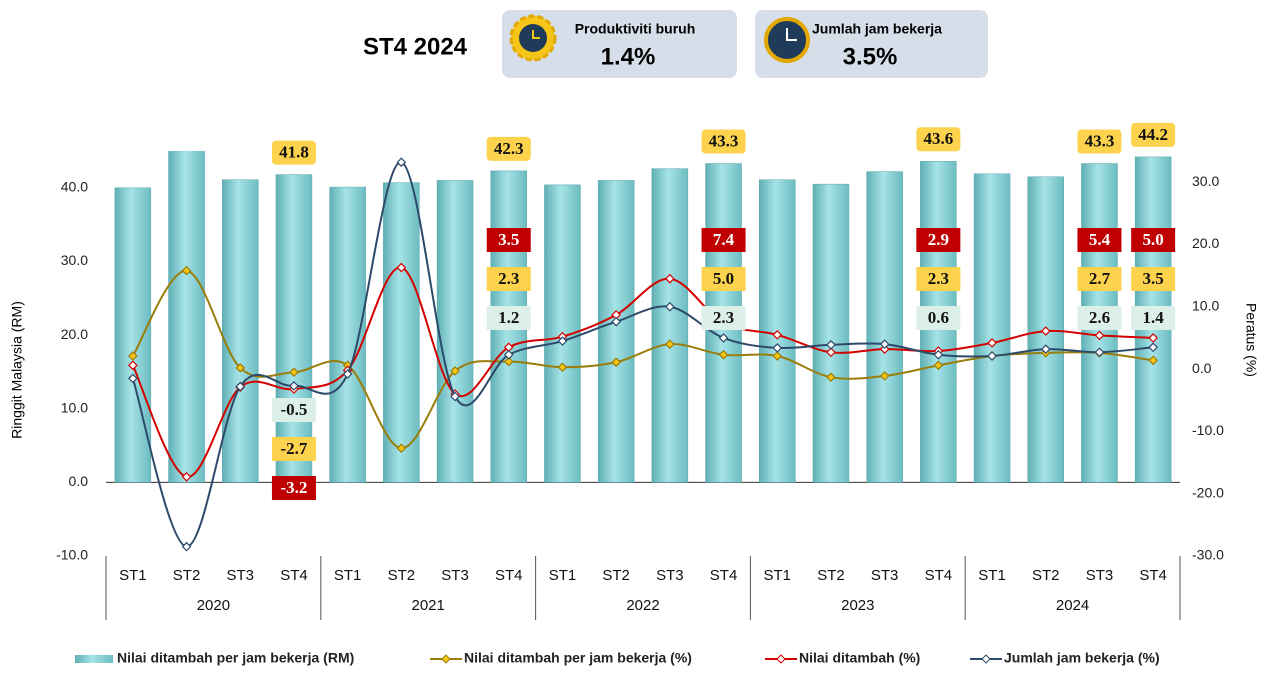  I want to click on card-label: Produktiviti buruh, so click(635, 29).